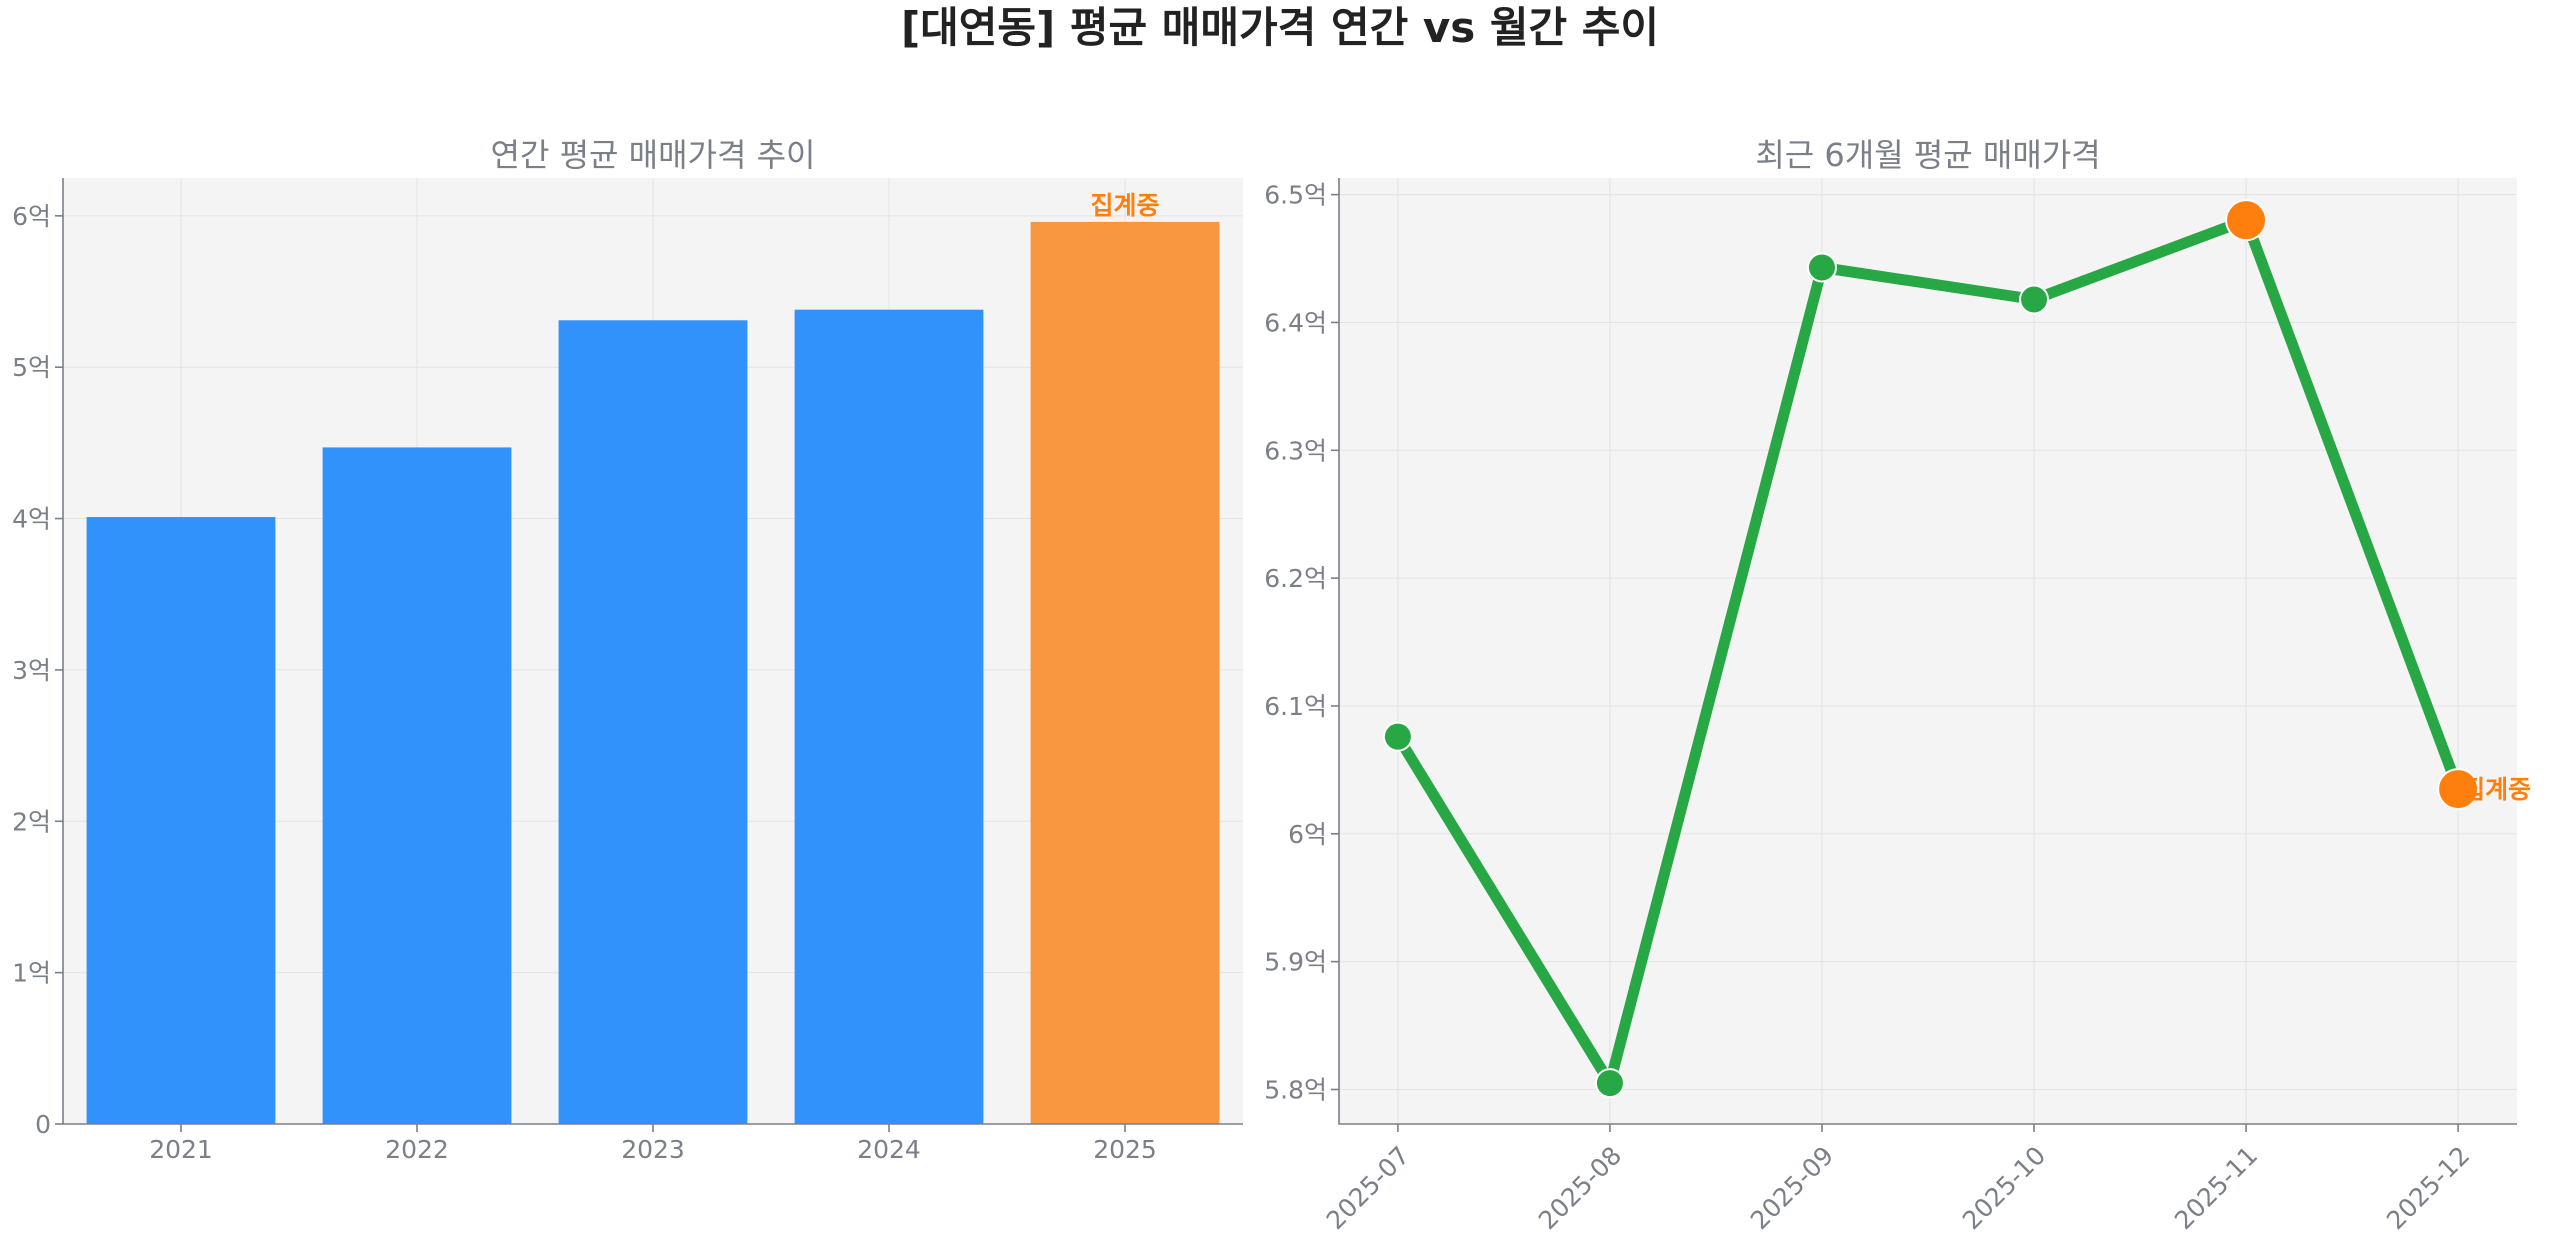  What do you see at coordinates (2428, 1188) in the screenshot?
I see `monthly-x-tick-label: 2025-12` at bounding box center [2428, 1188].